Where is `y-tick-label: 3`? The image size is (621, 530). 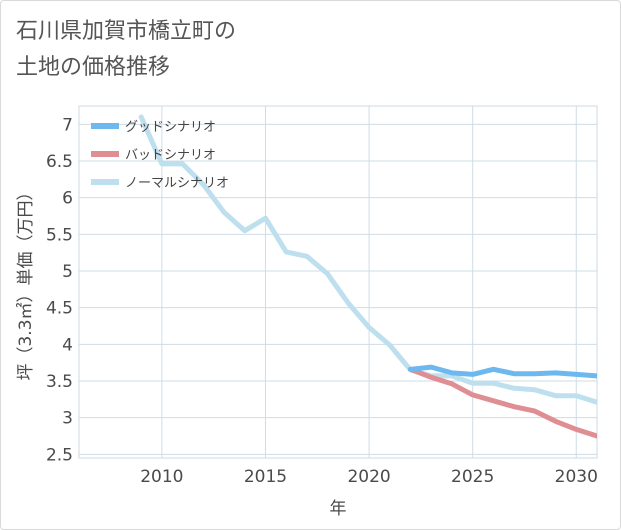 y-tick-label: 3 is located at coordinates (67, 419).